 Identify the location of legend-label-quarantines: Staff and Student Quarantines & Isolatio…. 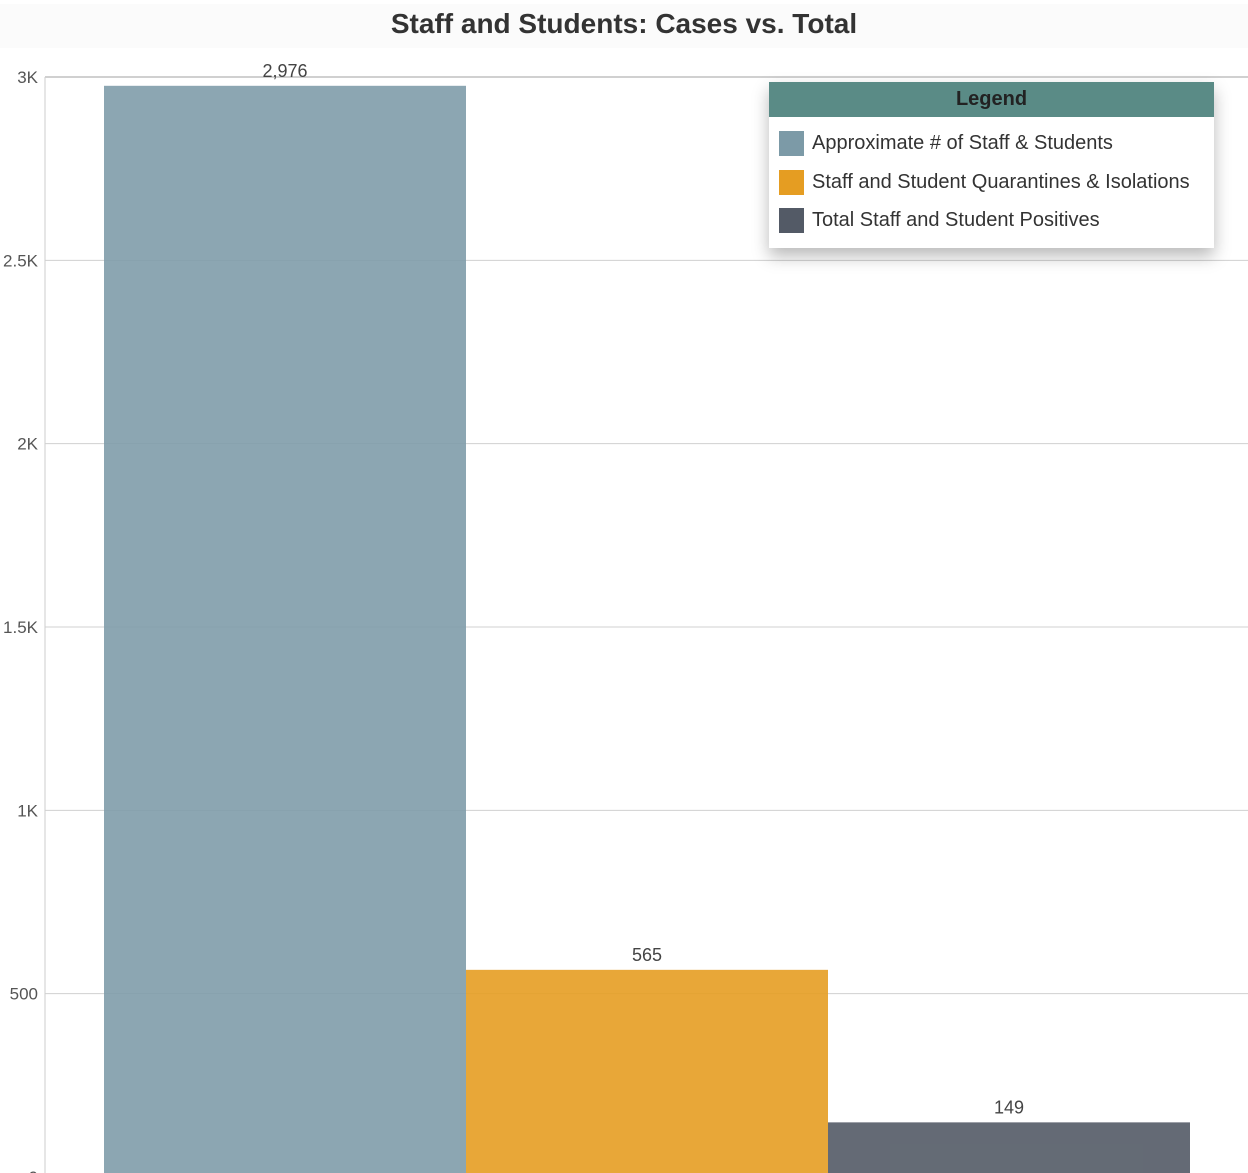
(1001, 181).